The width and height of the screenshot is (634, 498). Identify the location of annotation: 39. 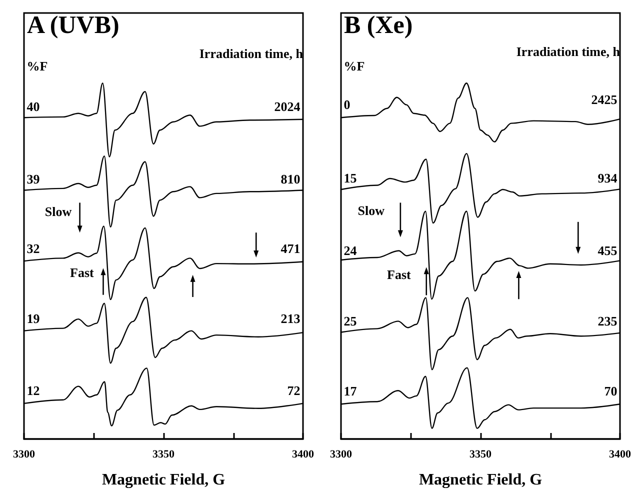
(33, 178).